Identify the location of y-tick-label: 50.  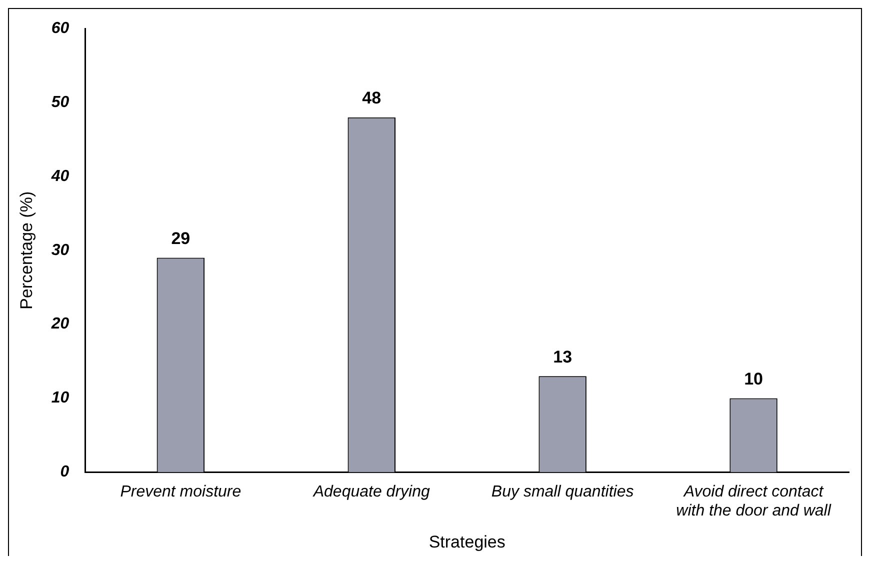
(60, 102).